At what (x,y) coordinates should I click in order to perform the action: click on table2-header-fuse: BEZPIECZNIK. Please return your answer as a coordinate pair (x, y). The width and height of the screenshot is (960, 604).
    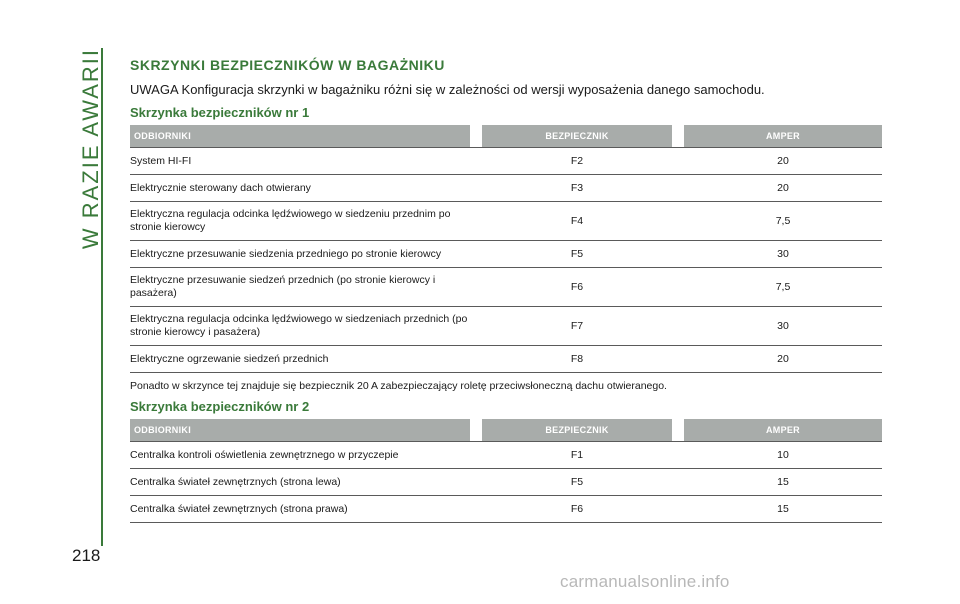
    Looking at the image, I should click on (577, 430).